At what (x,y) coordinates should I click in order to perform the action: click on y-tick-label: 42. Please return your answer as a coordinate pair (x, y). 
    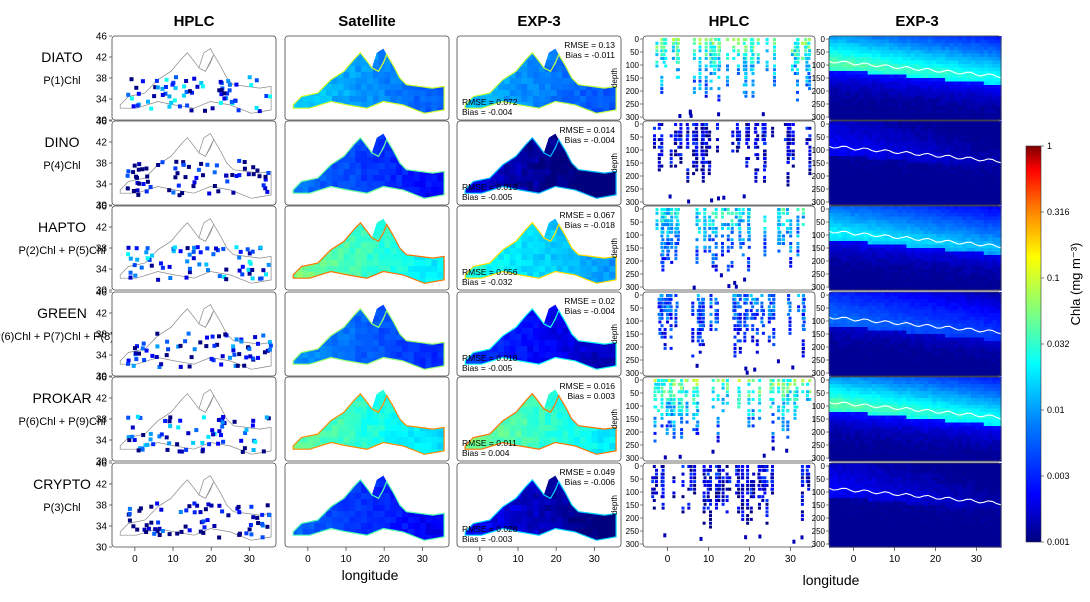
    Looking at the image, I should click on (102, 143).